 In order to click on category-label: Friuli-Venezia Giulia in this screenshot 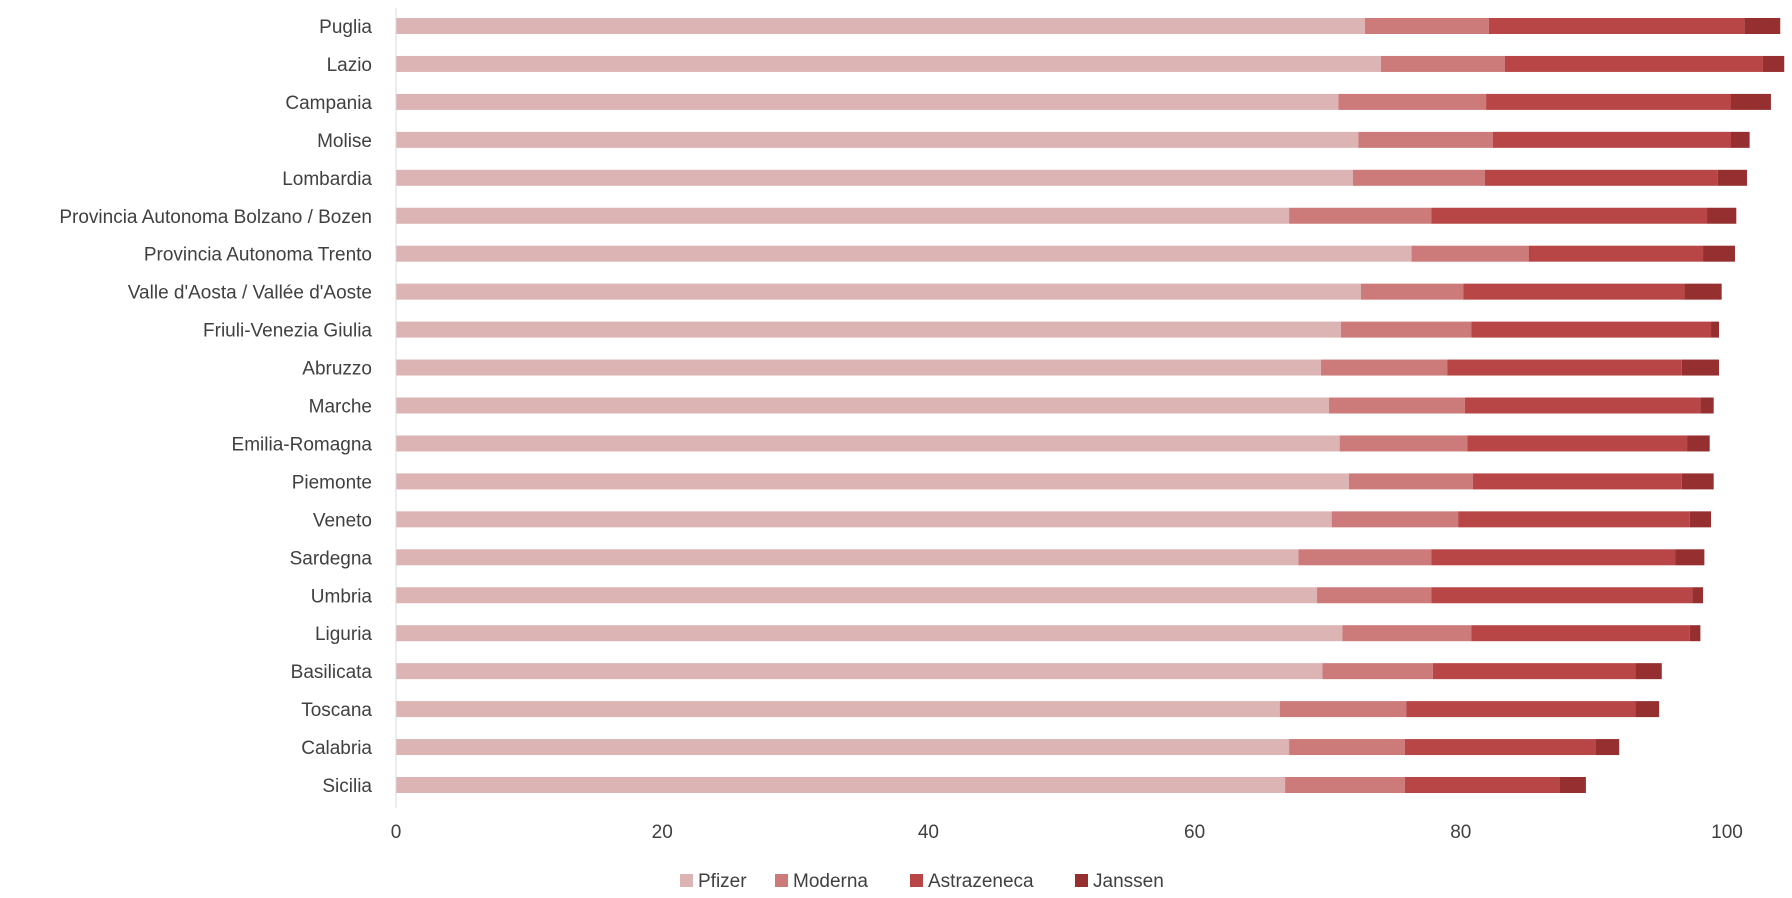, I will do `click(287, 331)`.